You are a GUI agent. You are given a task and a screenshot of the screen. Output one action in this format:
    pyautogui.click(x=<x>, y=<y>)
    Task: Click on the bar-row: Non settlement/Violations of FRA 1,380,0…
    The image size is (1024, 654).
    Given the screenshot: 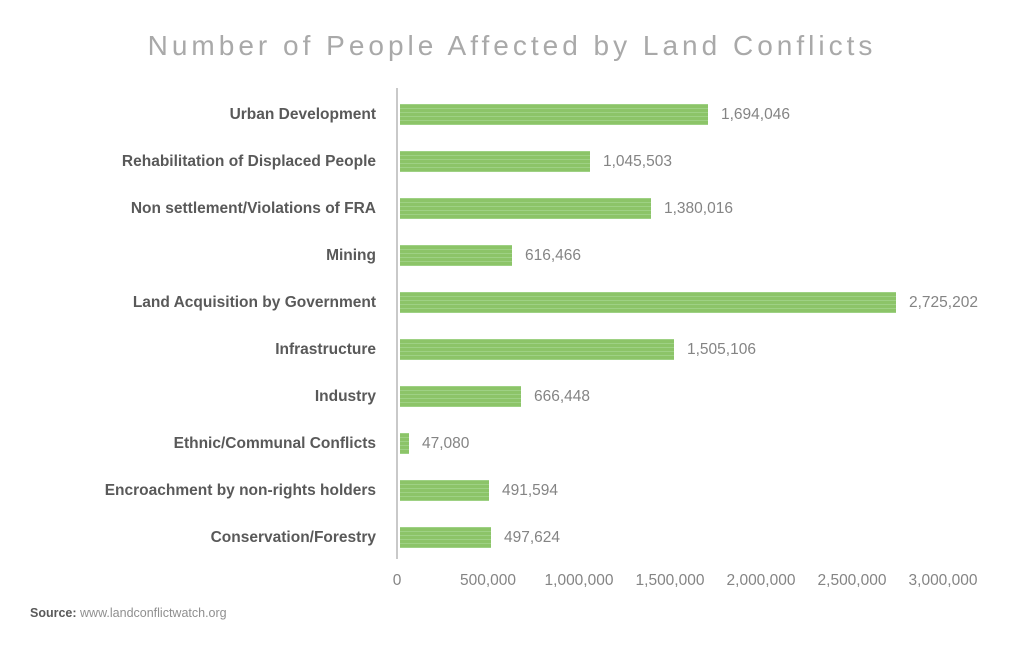 What is the action you would take?
    pyautogui.click(x=512, y=208)
    